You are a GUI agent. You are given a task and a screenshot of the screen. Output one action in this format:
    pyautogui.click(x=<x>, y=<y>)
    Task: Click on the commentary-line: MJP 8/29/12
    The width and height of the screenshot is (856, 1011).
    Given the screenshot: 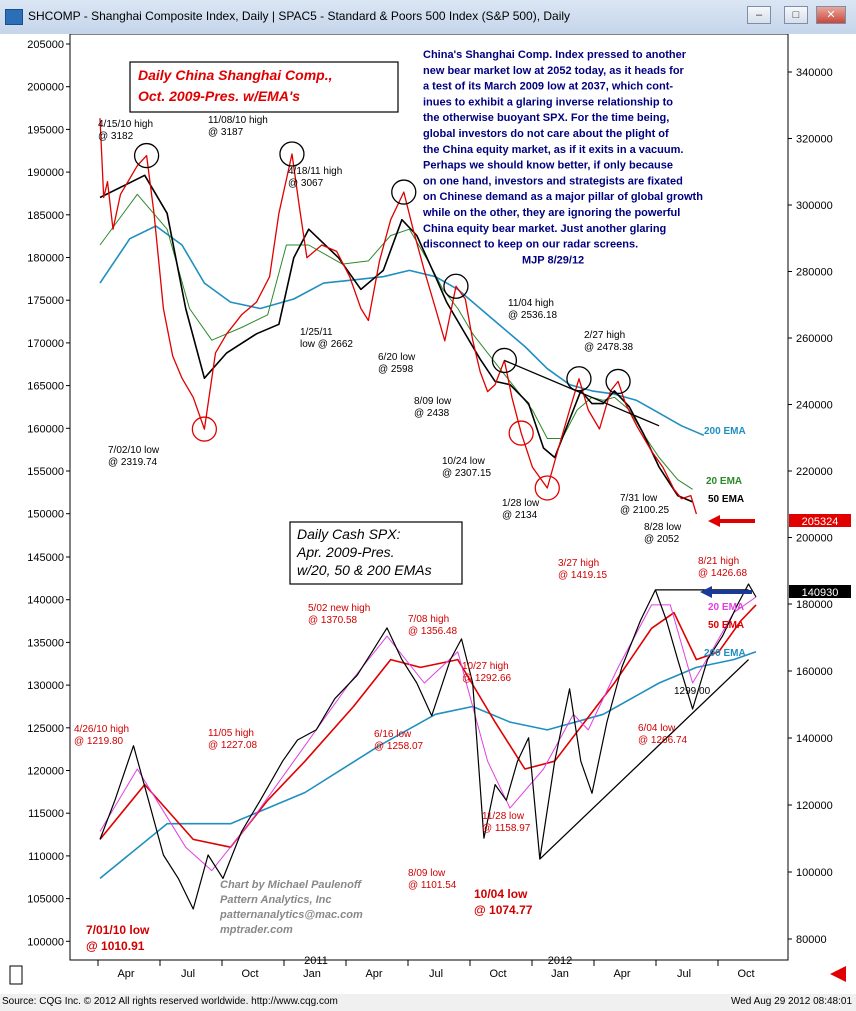 What is the action you would take?
    pyautogui.click(x=553, y=260)
    